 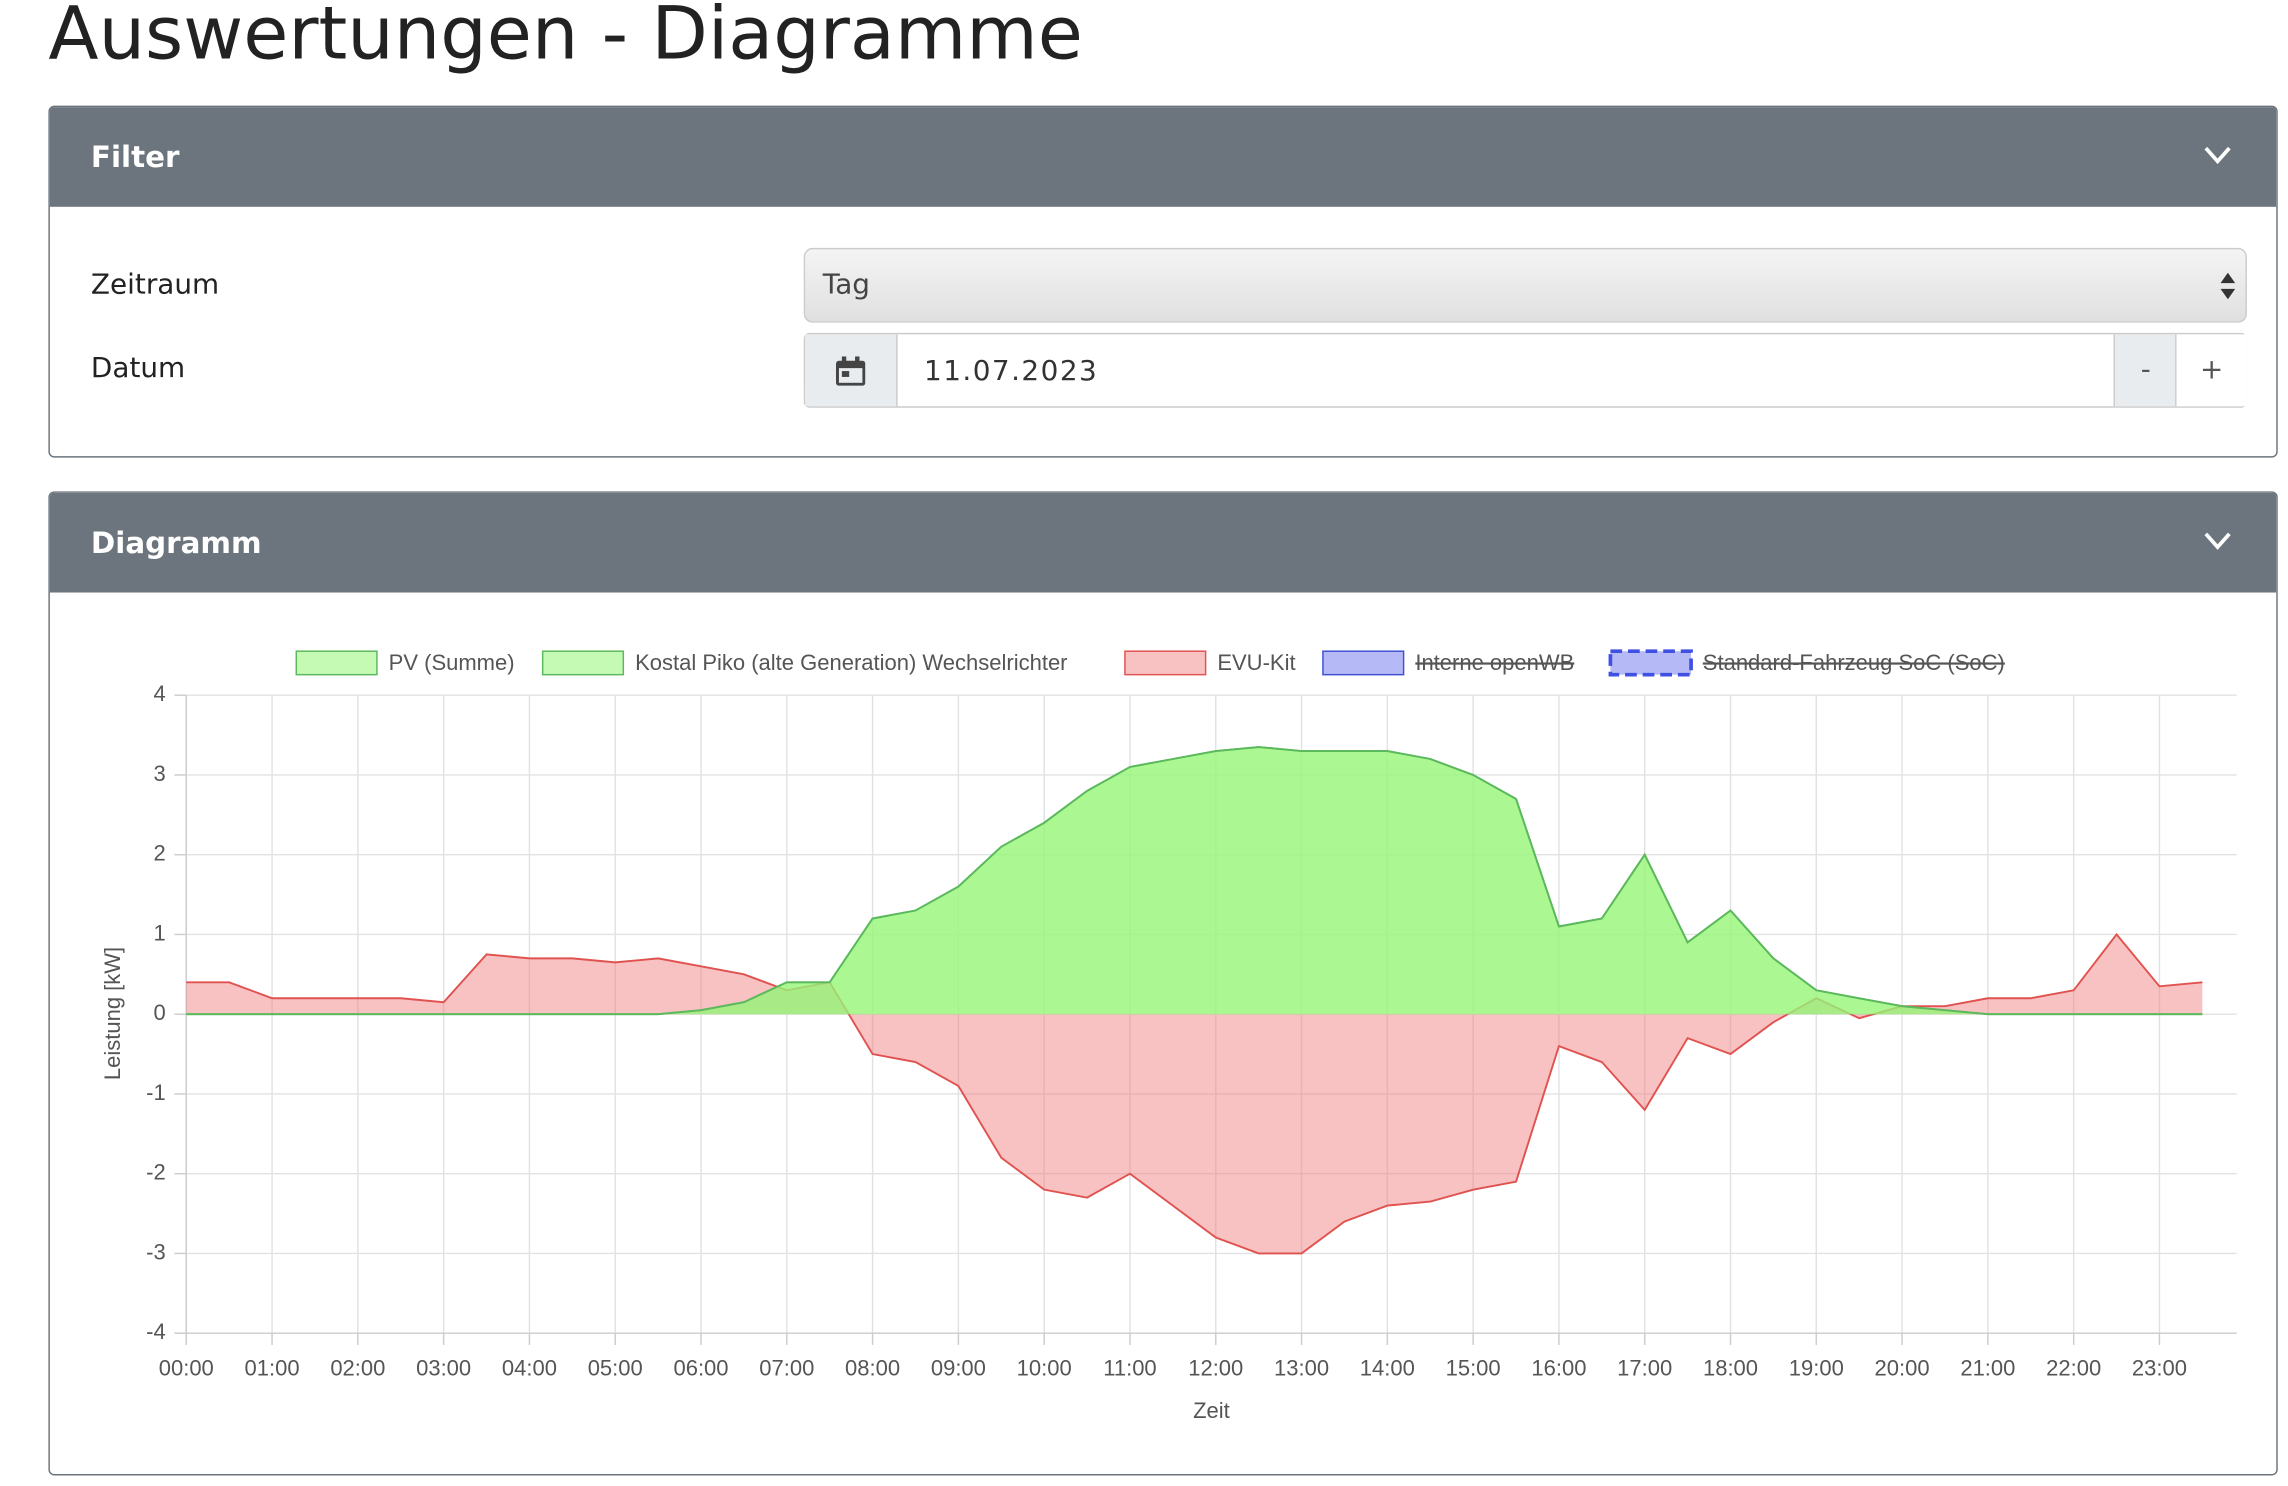 I want to click on x-tick-label: 13:00, so click(x=1301, y=1368).